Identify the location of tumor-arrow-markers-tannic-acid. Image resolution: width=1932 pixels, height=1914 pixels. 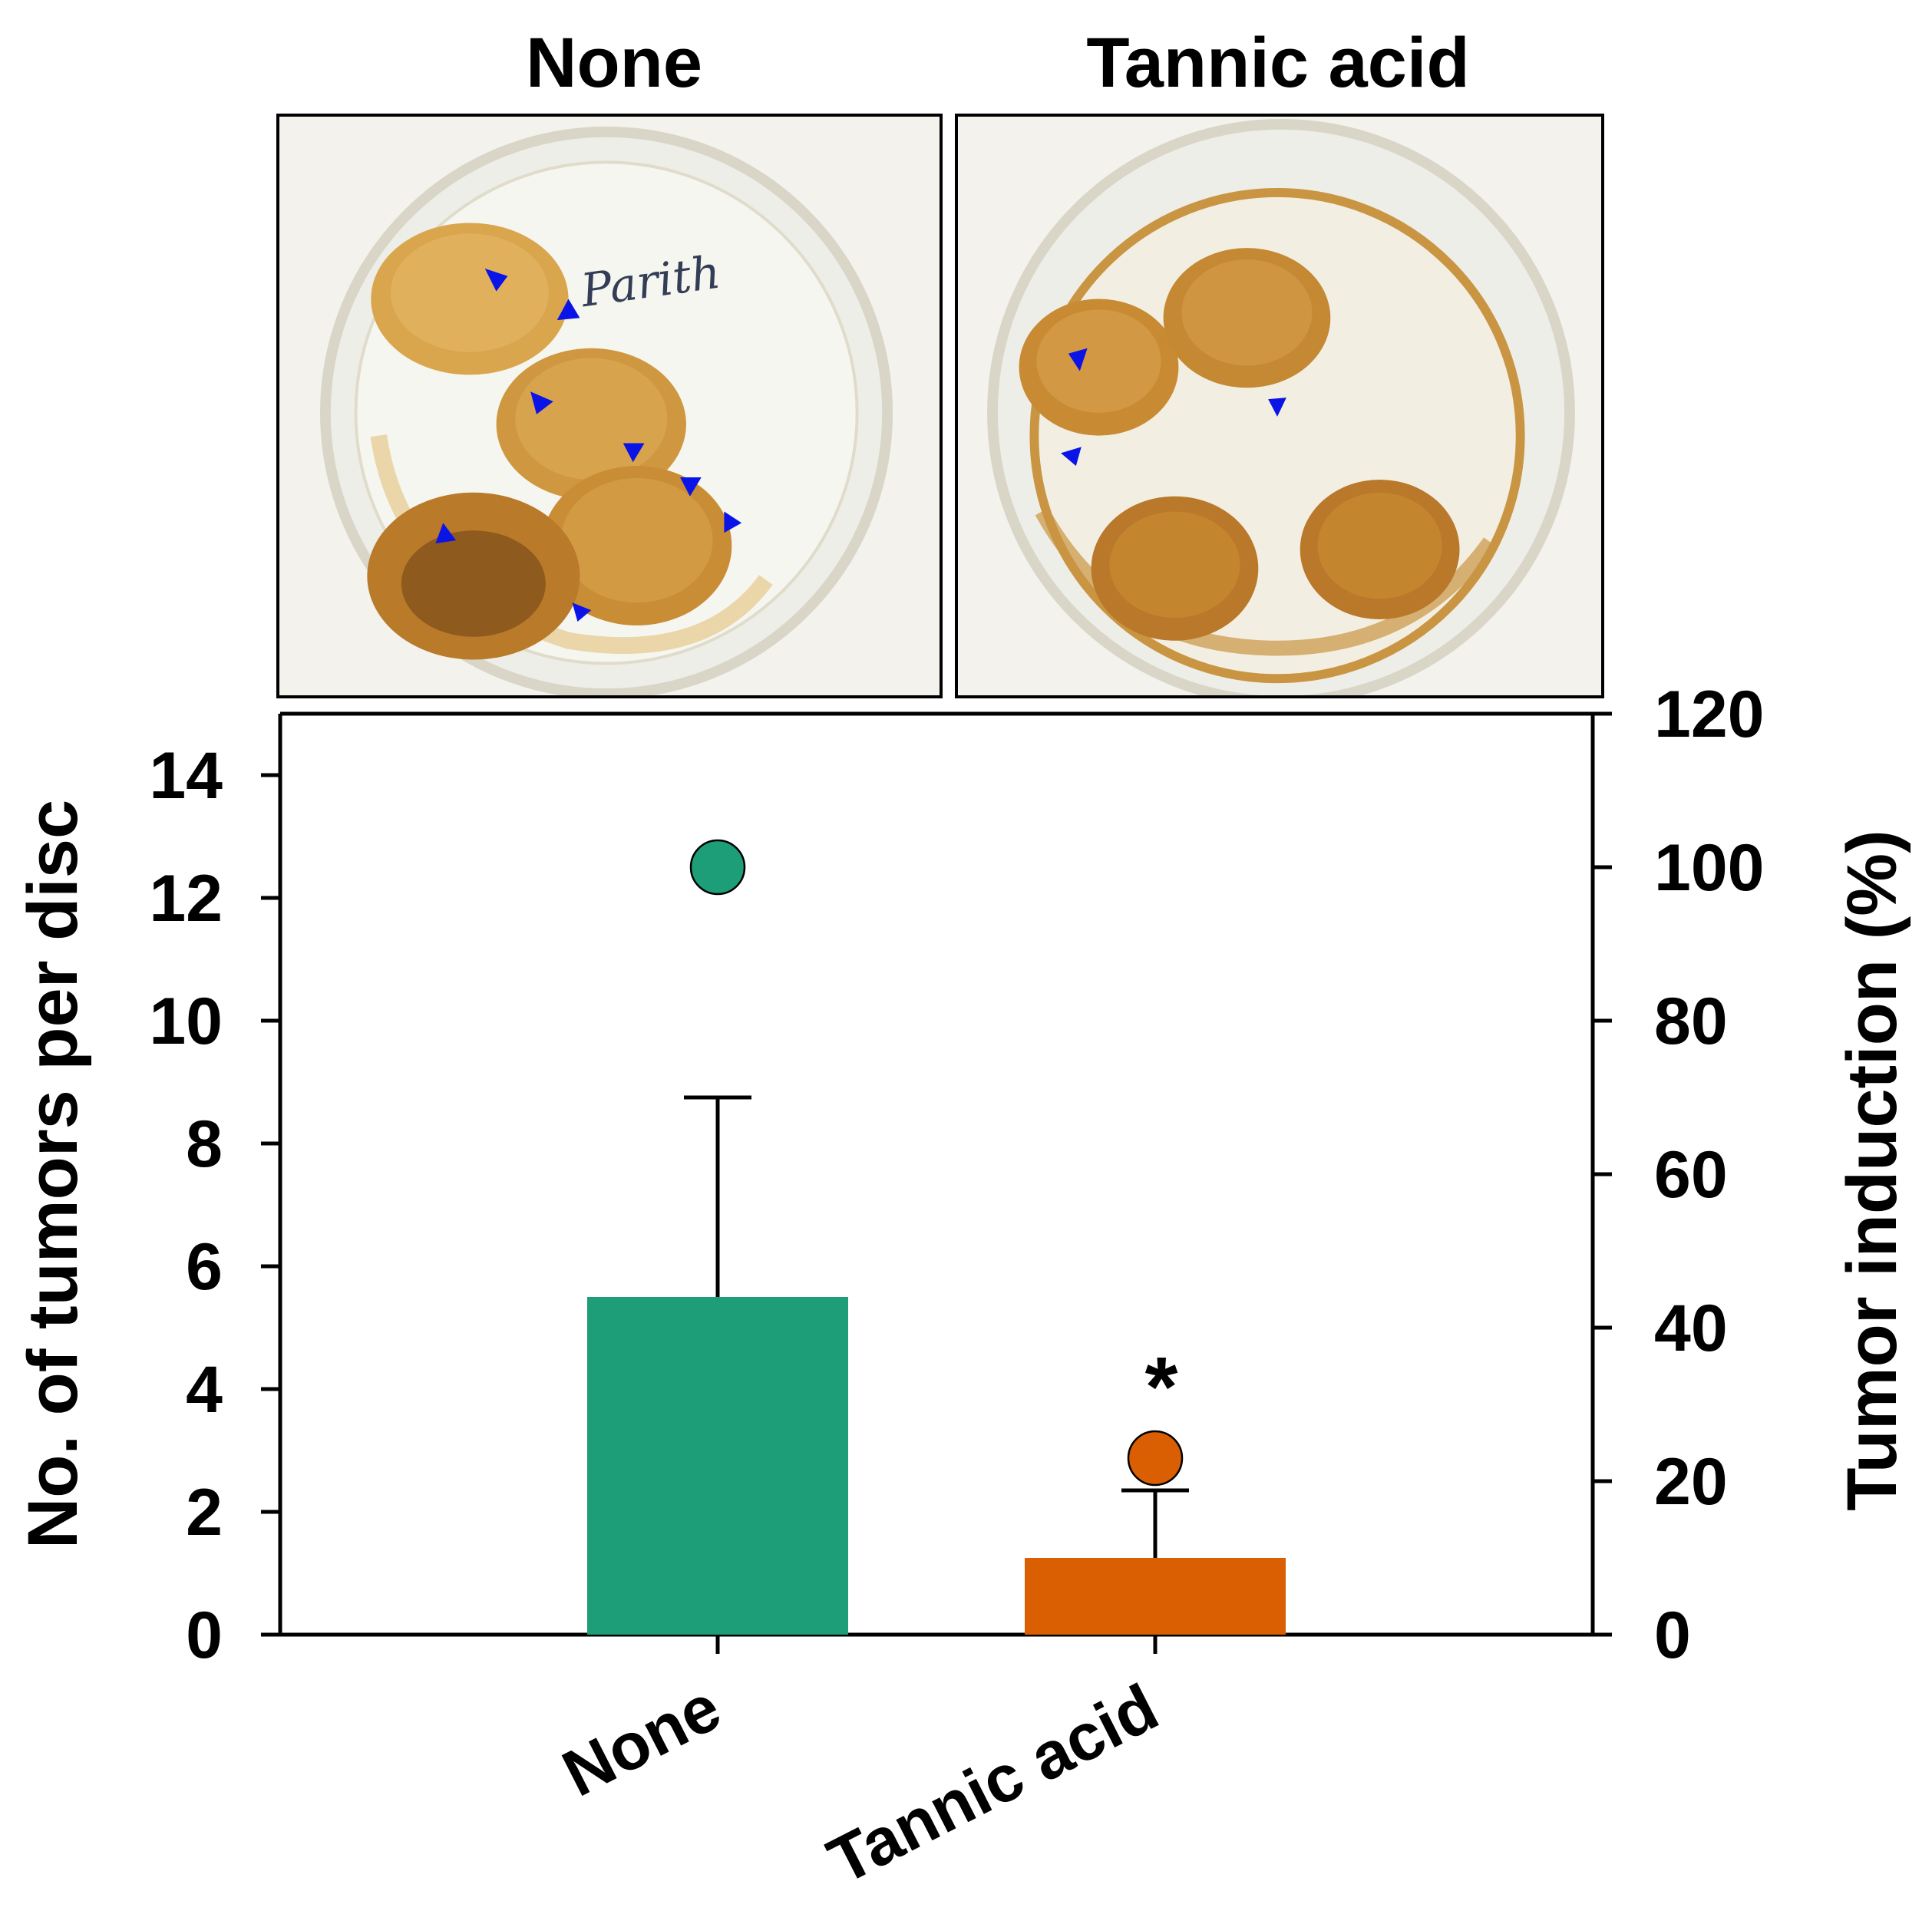
(1173, 407).